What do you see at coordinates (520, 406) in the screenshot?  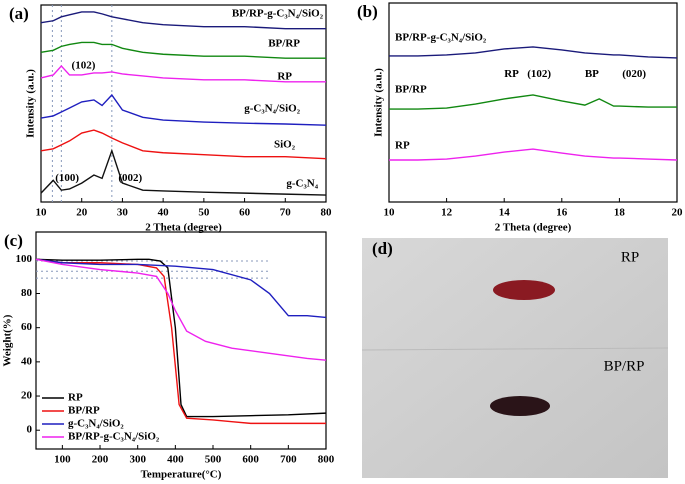 I see `bprp-sample` at bounding box center [520, 406].